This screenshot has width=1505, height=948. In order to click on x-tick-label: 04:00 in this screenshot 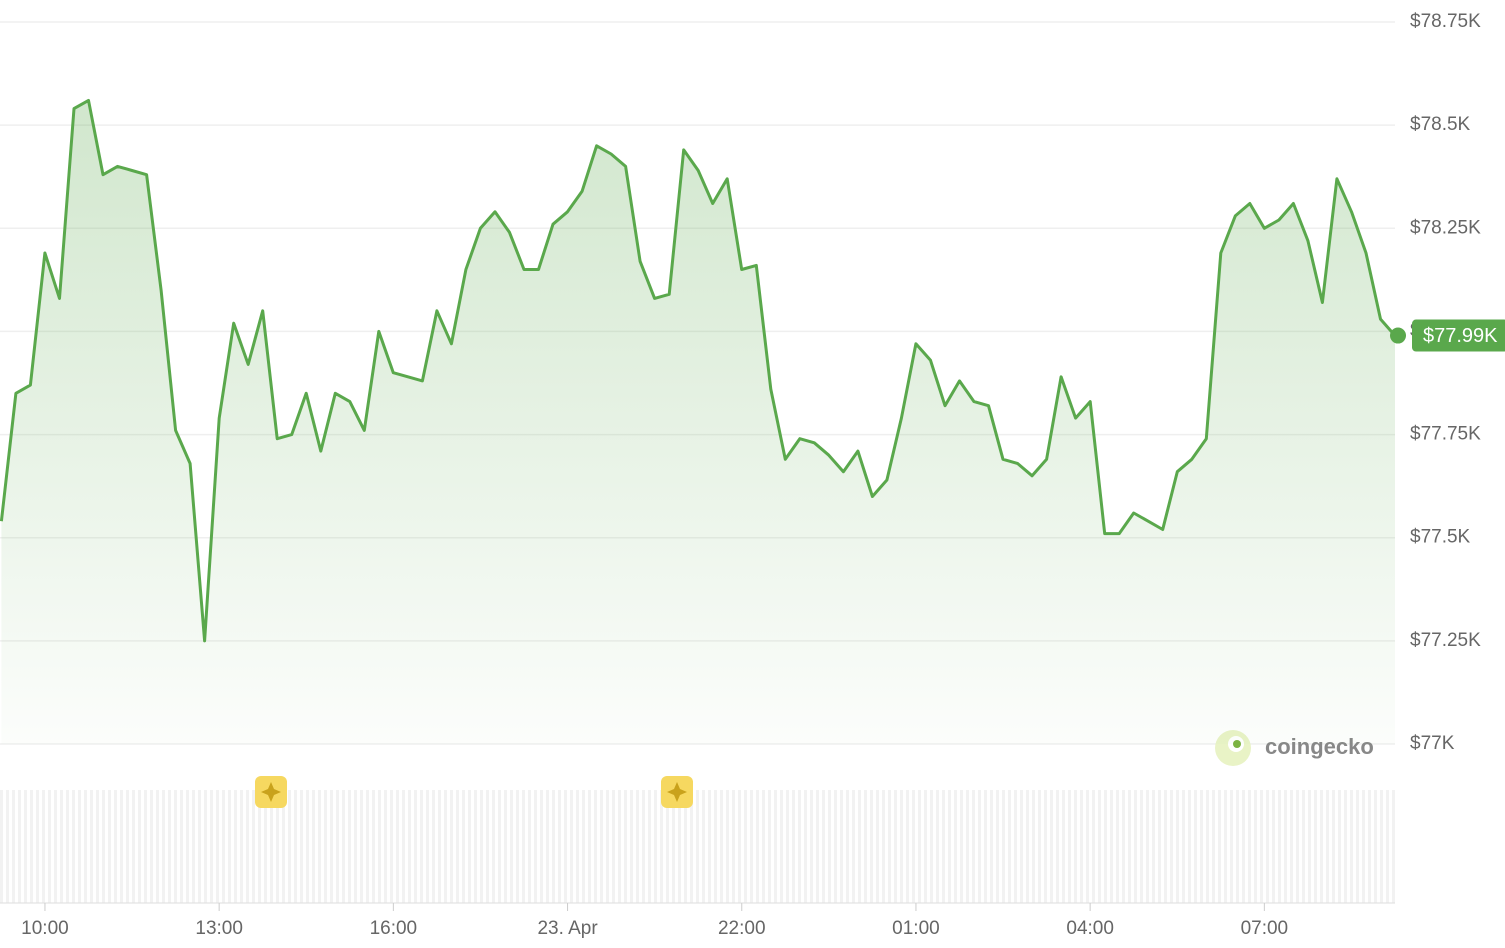, I will do `click(1090, 928)`.